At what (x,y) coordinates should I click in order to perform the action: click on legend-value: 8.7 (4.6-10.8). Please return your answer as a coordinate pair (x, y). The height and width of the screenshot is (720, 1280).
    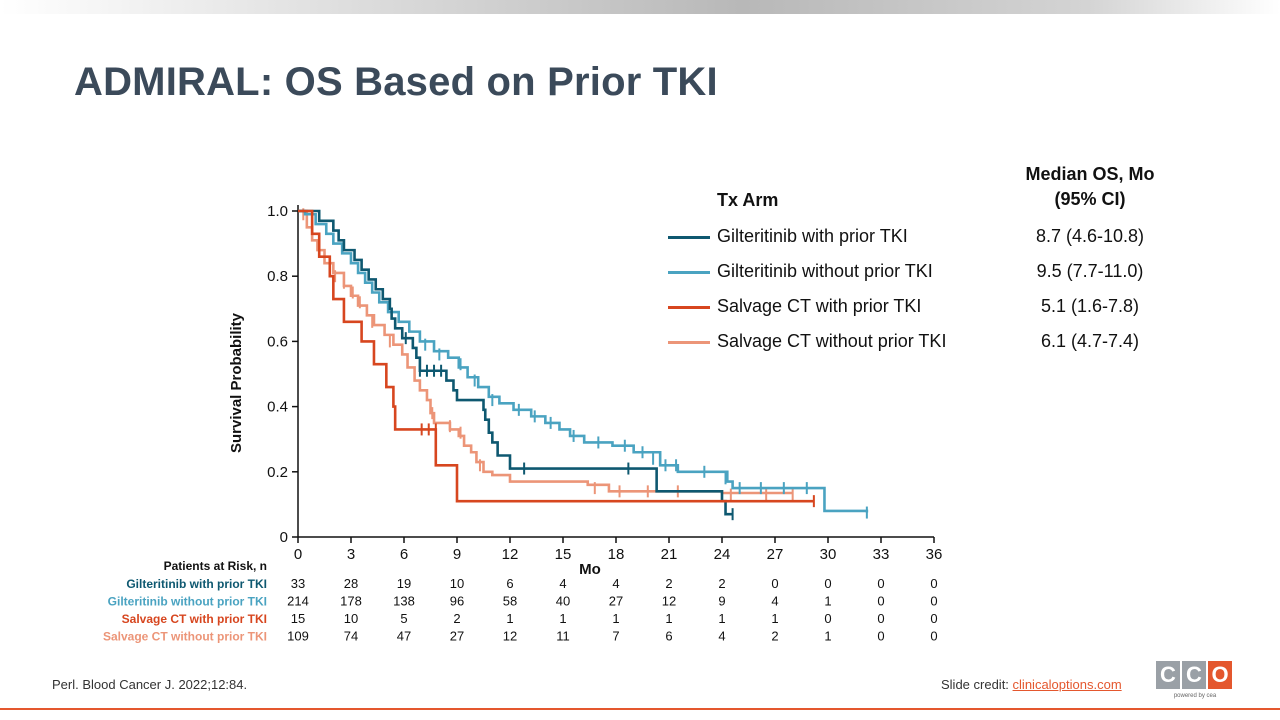
    Looking at the image, I should click on (1090, 236).